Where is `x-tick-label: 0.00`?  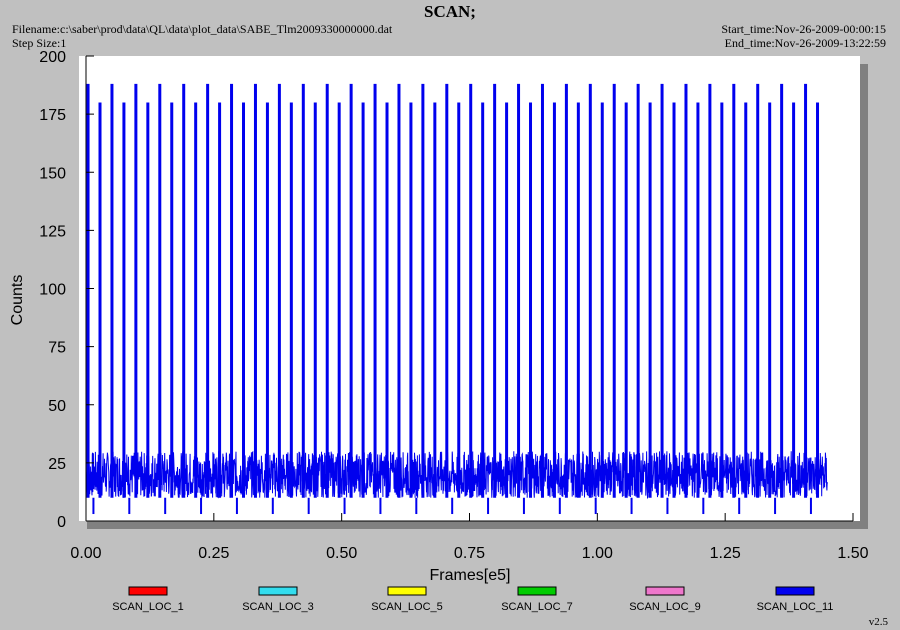 x-tick-label: 0.00 is located at coordinates (85, 553).